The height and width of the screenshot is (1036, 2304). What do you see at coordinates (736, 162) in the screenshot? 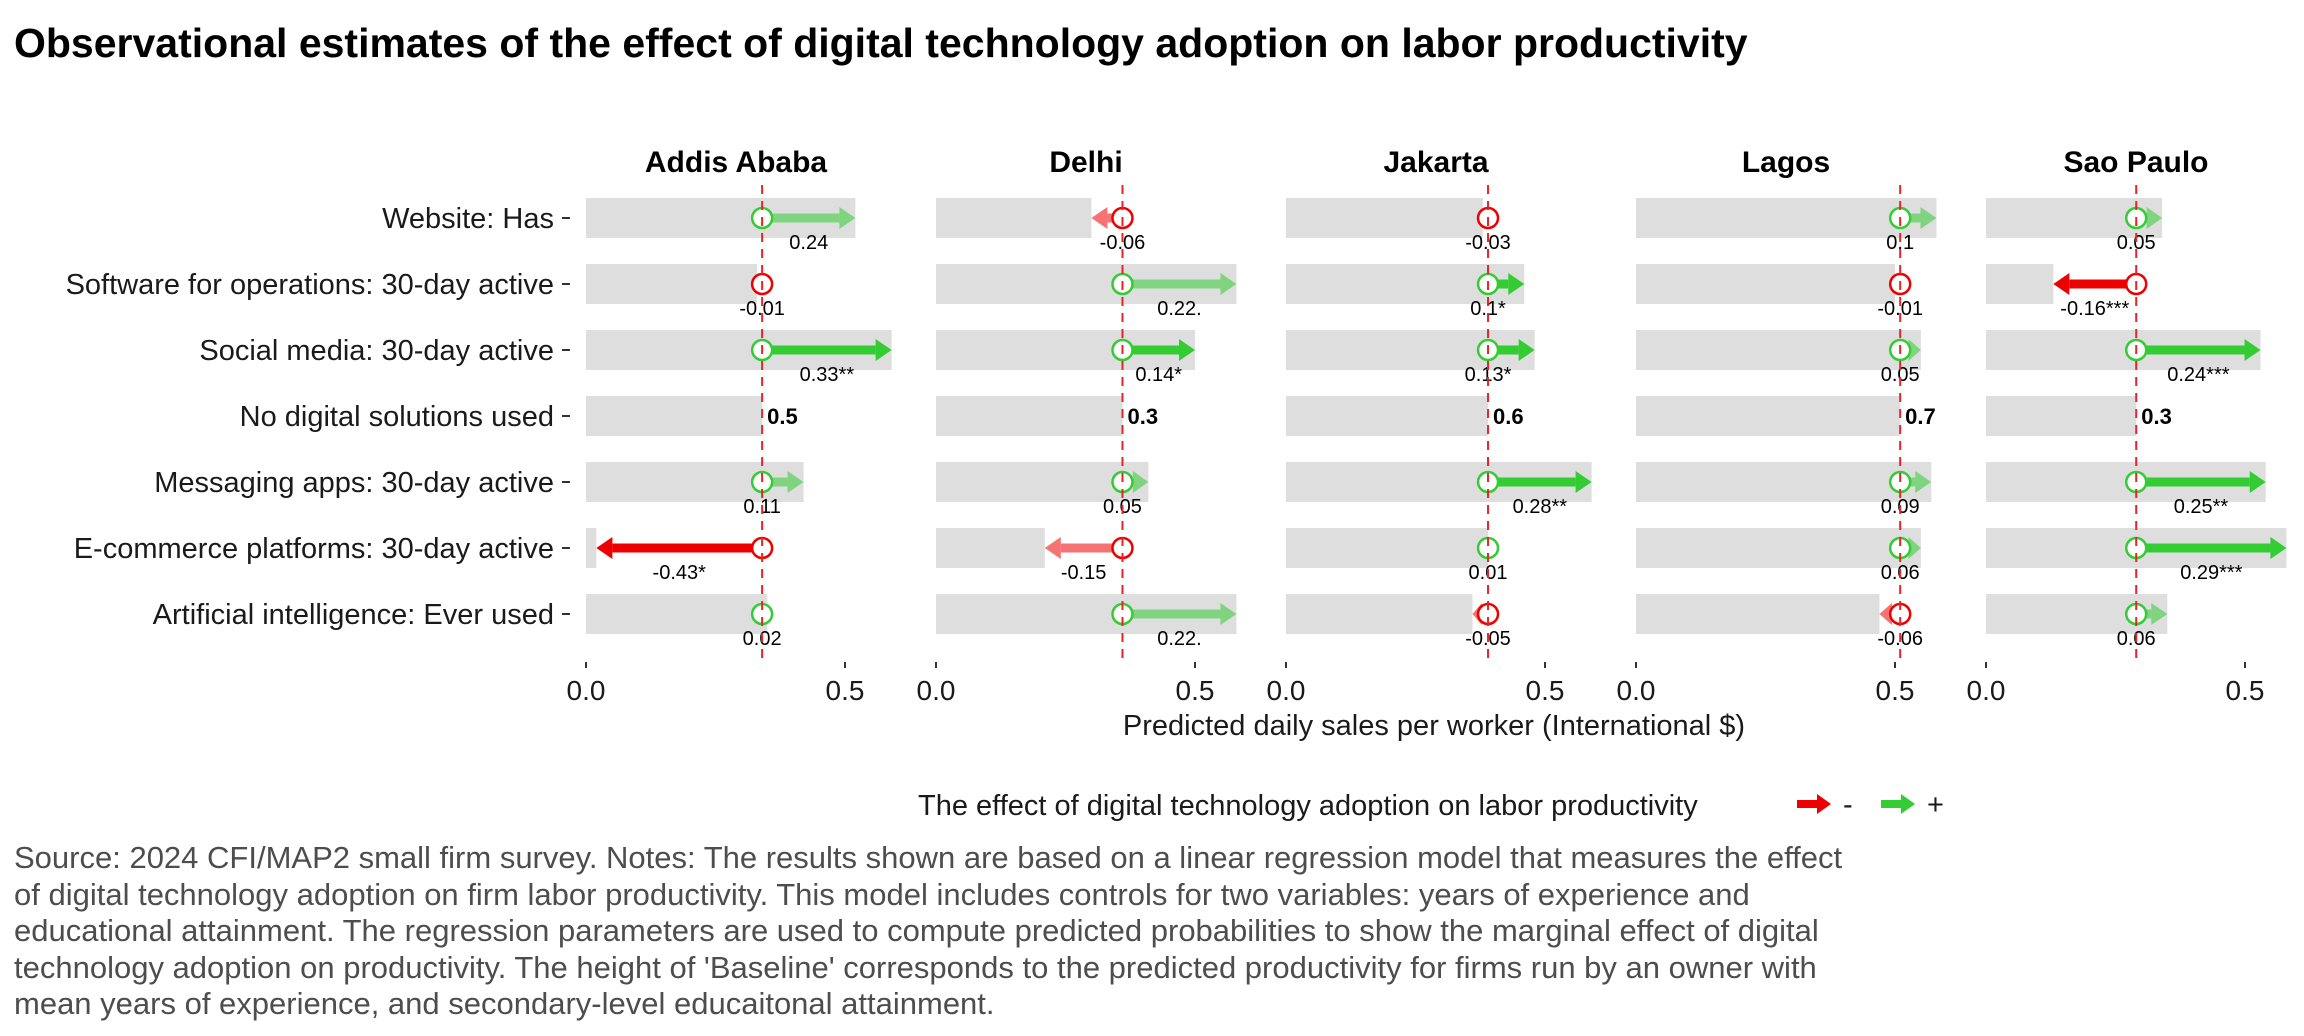
I see `facet-title: Addis Ababa` at bounding box center [736, 162].